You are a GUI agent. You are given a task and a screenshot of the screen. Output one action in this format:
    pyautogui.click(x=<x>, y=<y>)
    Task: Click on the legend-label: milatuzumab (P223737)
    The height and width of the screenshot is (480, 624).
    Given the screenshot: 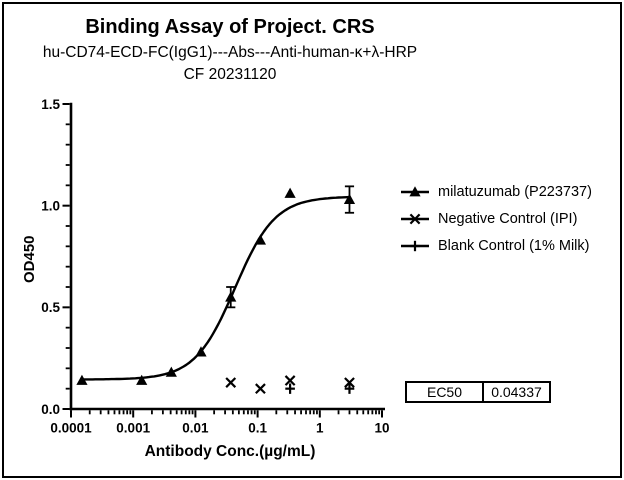 What is the action you would take?
    pyautogui.click(x=515, y=191)
    